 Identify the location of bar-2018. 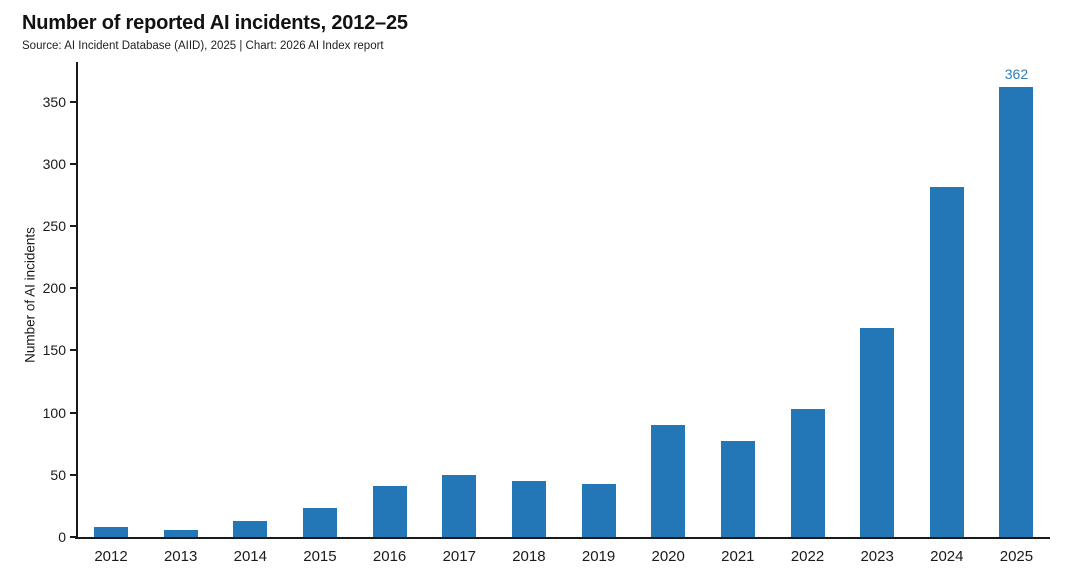
(528, 509).